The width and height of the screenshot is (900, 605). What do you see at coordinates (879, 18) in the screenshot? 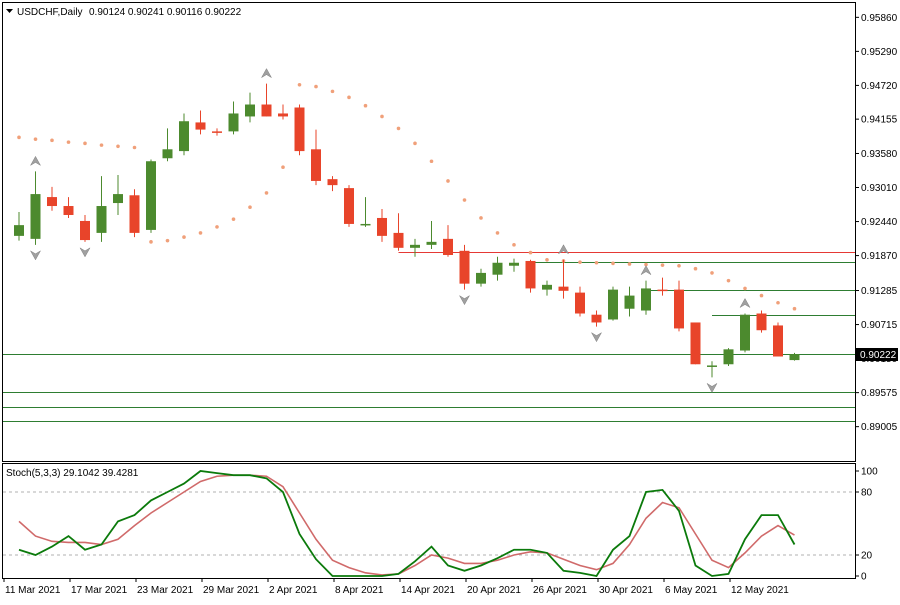
I see `price-tick-label: 0.95860` at bounding box center [879, 18].